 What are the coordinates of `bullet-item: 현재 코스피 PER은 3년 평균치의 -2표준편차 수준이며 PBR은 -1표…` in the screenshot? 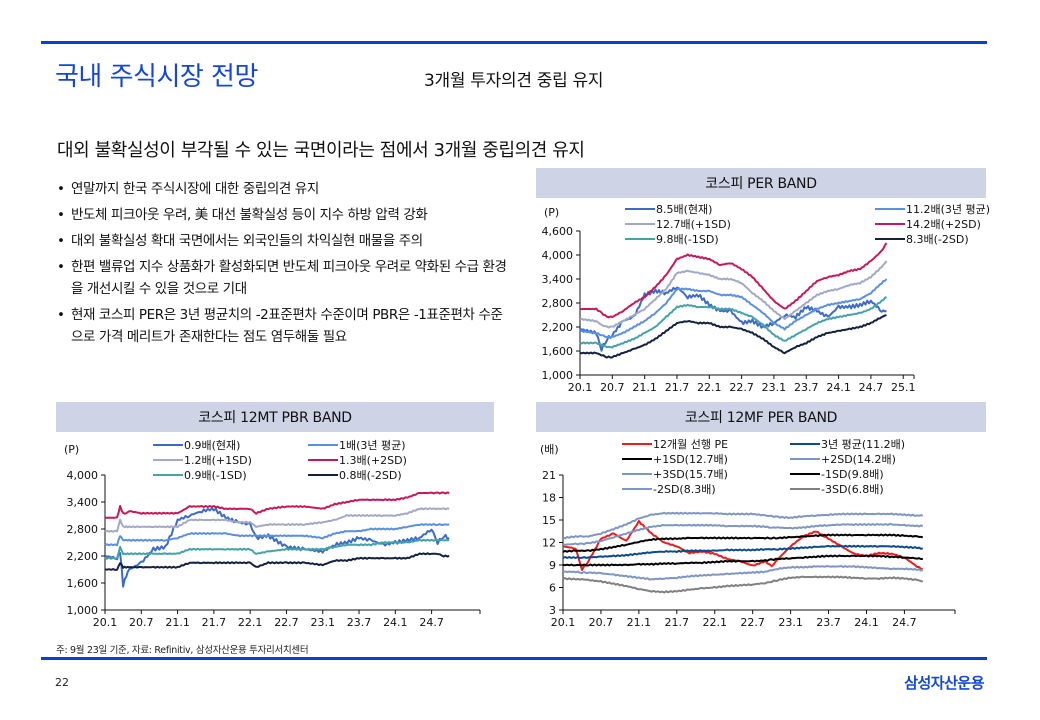 It's located at (282, 326).